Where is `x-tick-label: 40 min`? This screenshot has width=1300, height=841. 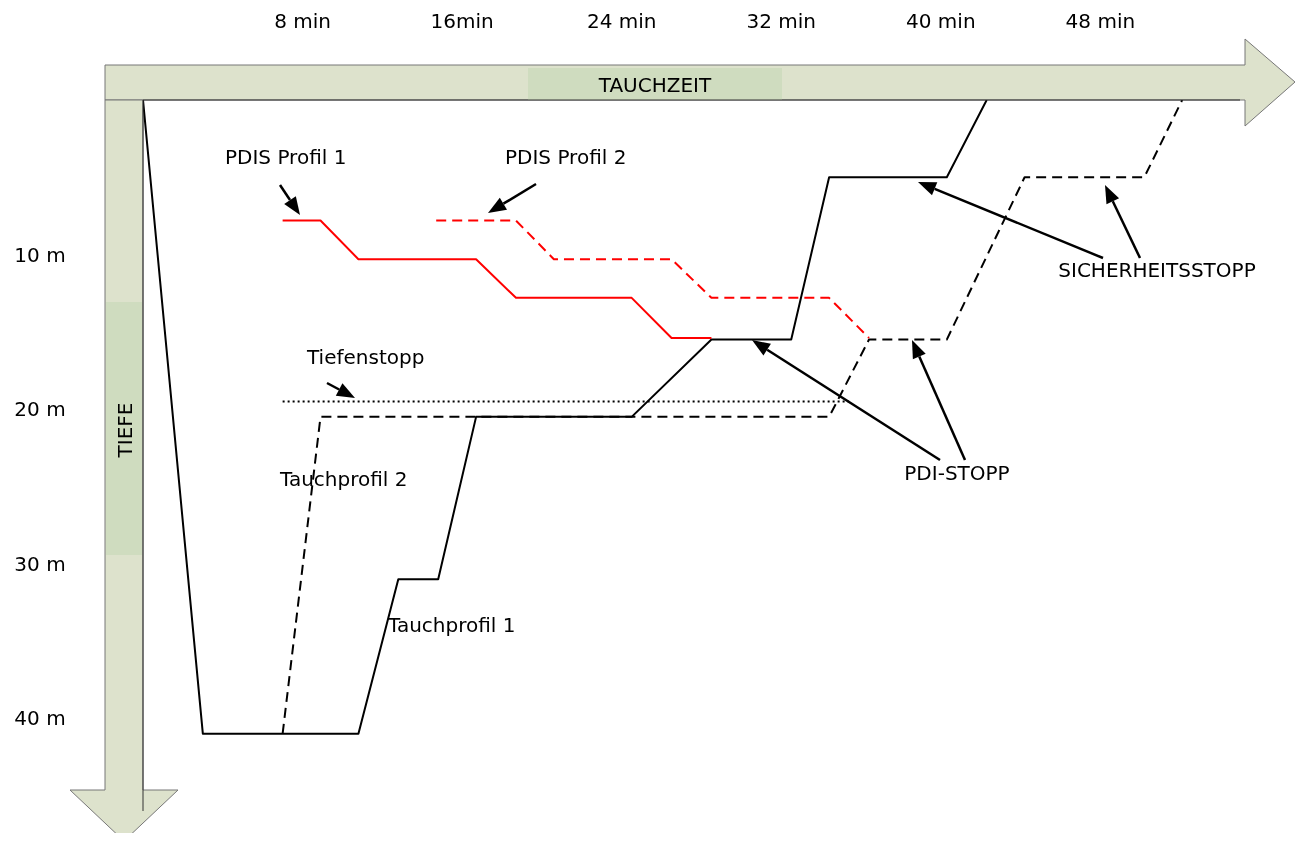 x-tick-label: 40 min is located at coordinates (941, 21).